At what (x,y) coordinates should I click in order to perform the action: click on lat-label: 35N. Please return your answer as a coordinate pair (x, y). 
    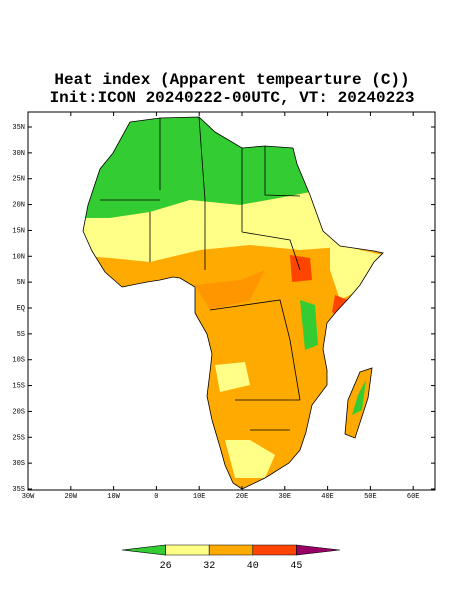
    Looking at the image, I should click on (18, 128).